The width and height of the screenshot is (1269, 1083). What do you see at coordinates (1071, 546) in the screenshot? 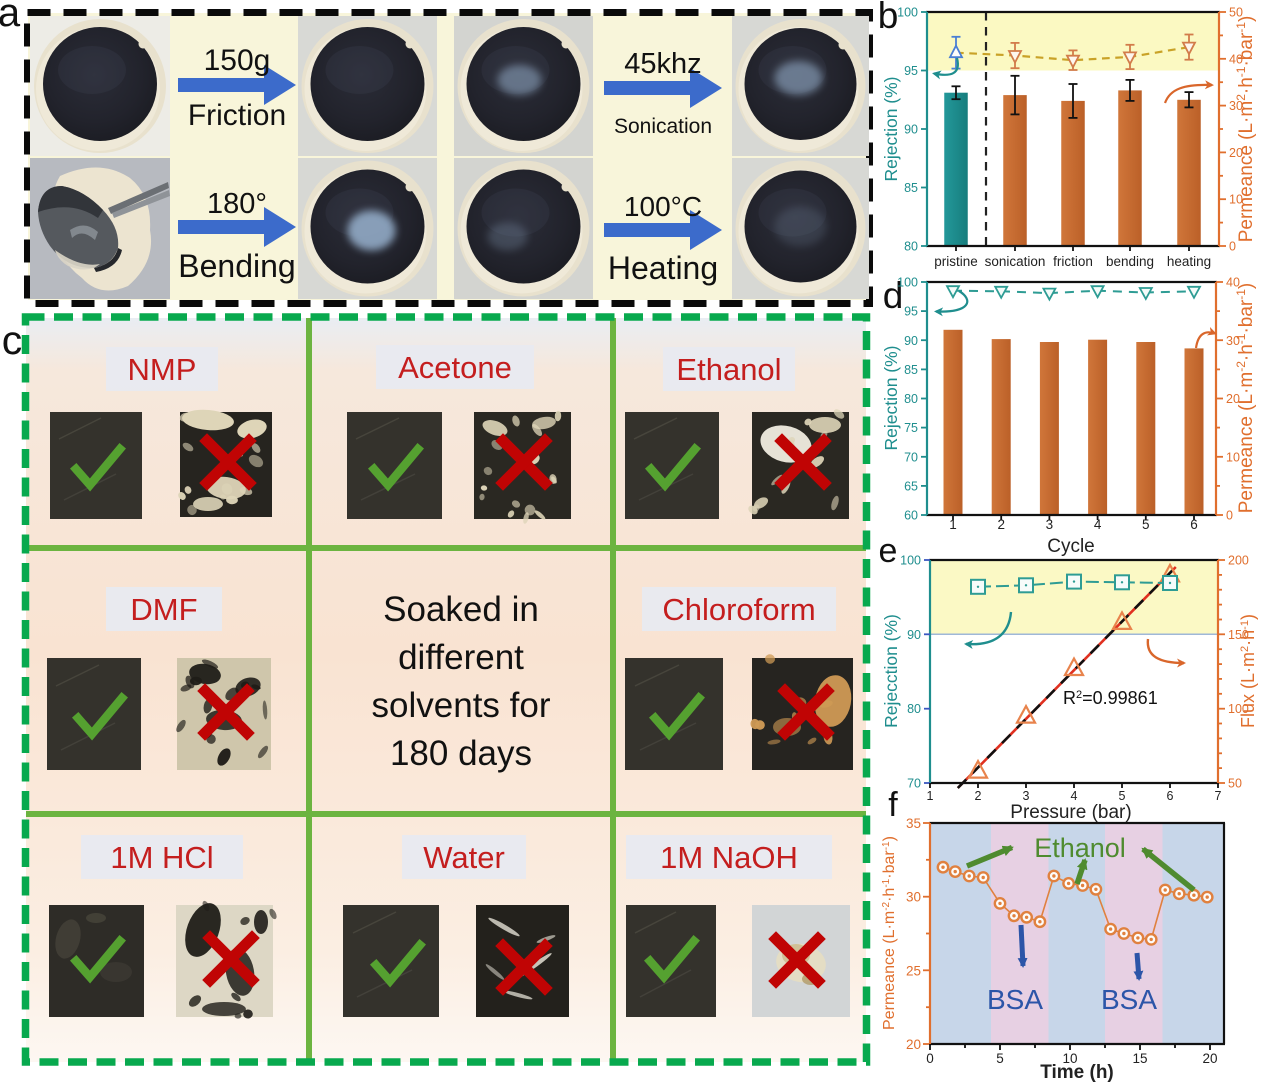
I see `svg-text: Cycle` at bounding box center [1071, 546].